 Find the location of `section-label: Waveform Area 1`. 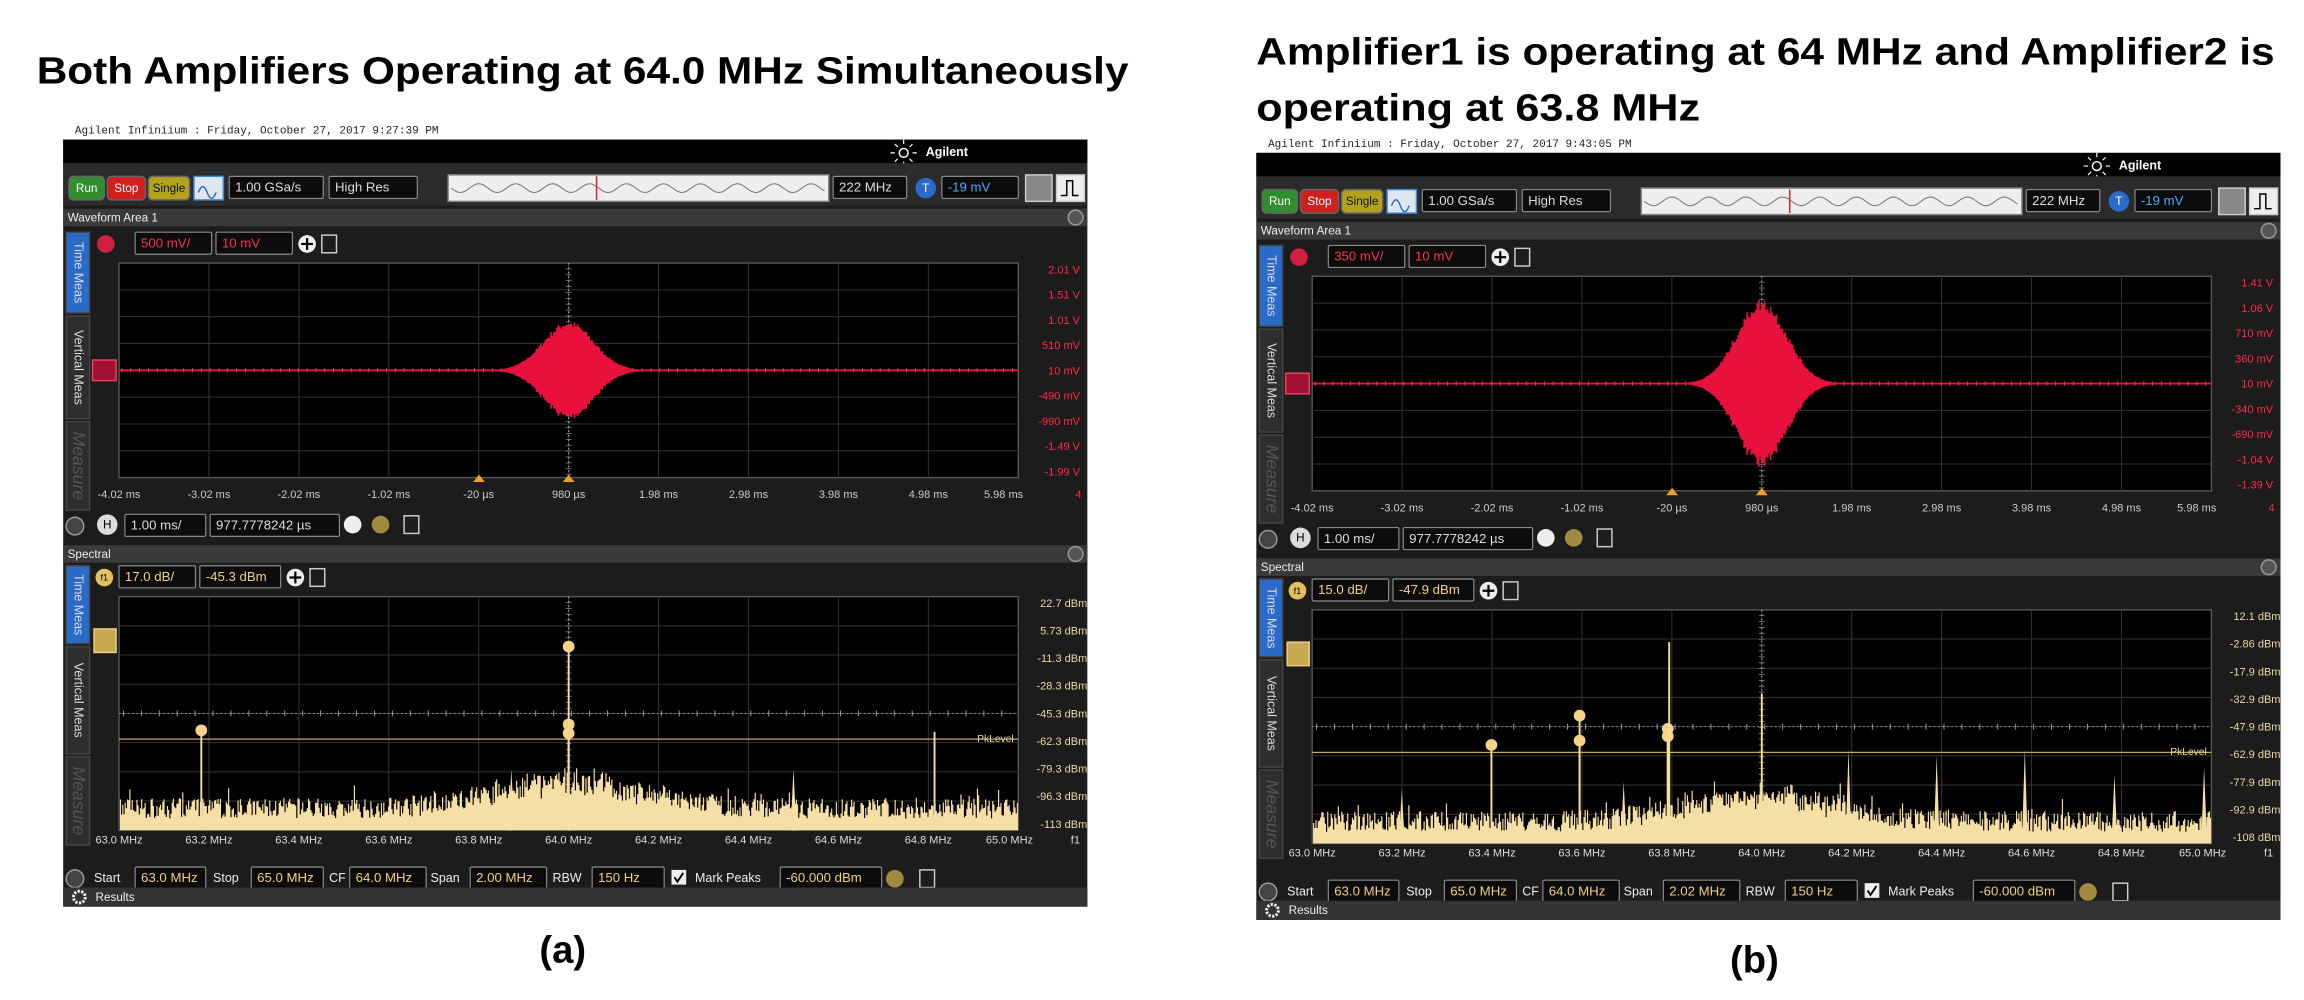

section-label: Waveform Area 1 is located at coordinates (113, 217).